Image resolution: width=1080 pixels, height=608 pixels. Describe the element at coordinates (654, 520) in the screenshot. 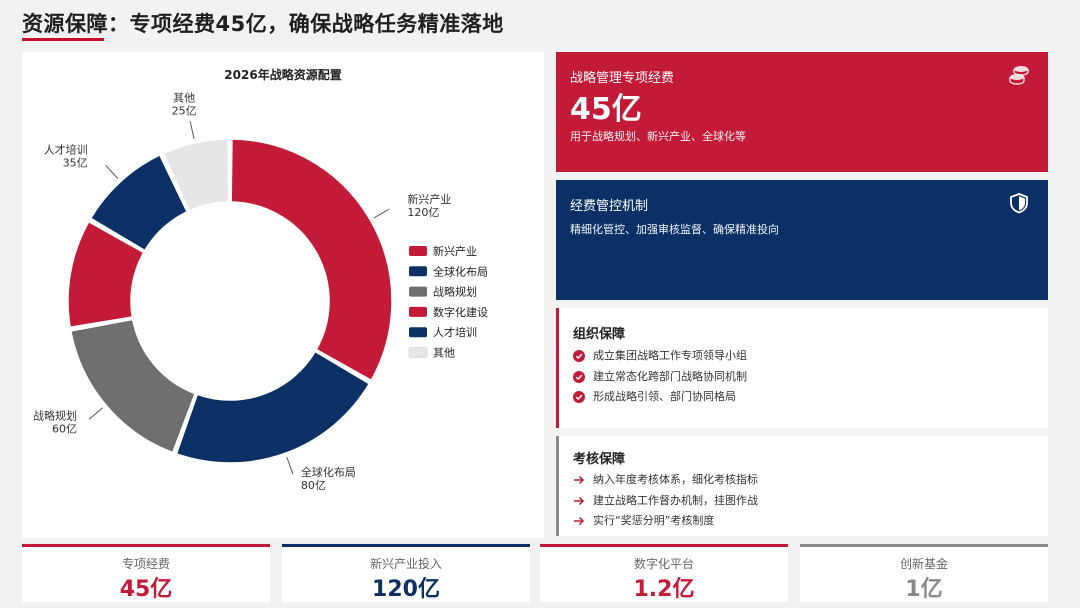

I see `eval-item-text: 实行“奖惩分明”考核制度` at that location.